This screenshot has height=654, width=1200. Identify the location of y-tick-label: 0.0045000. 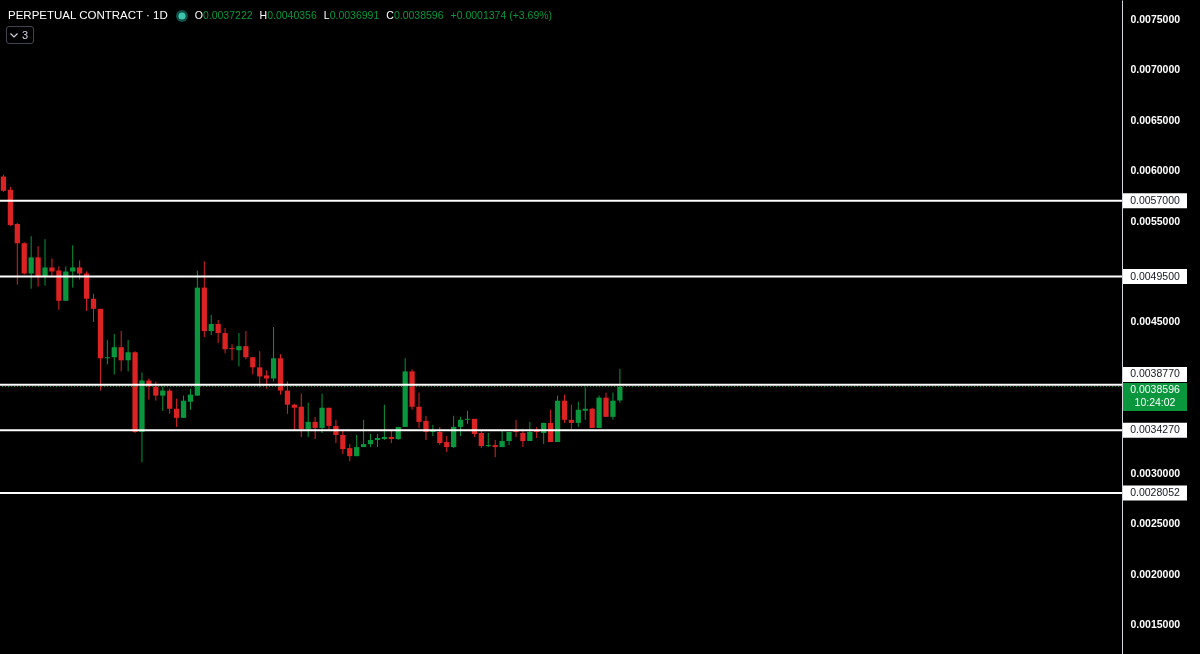
(1155, 321).